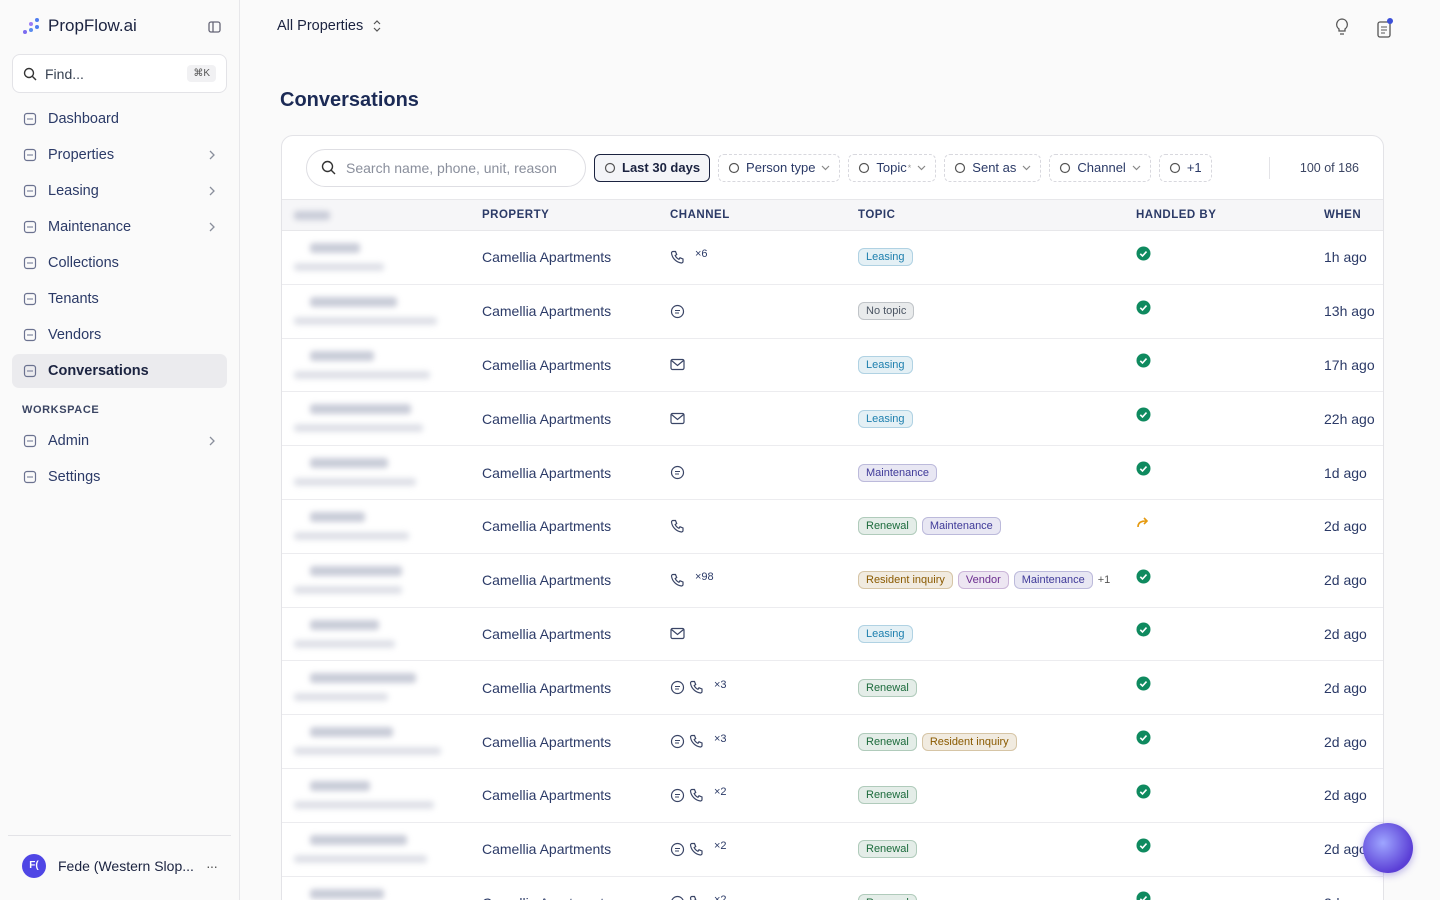 This screenshot has width=1440, height=900. What do you see at coordinates (119, 371) in the screenshot?
I see `nav-item: Conversations` at bounding box center [119, 371].